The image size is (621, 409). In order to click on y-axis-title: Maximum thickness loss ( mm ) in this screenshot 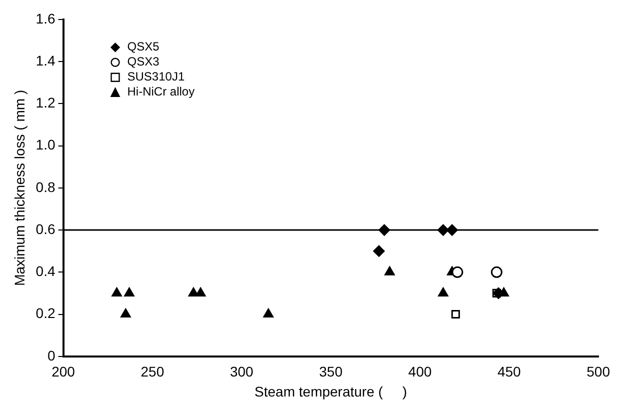, I will do `click(19, 188)`.